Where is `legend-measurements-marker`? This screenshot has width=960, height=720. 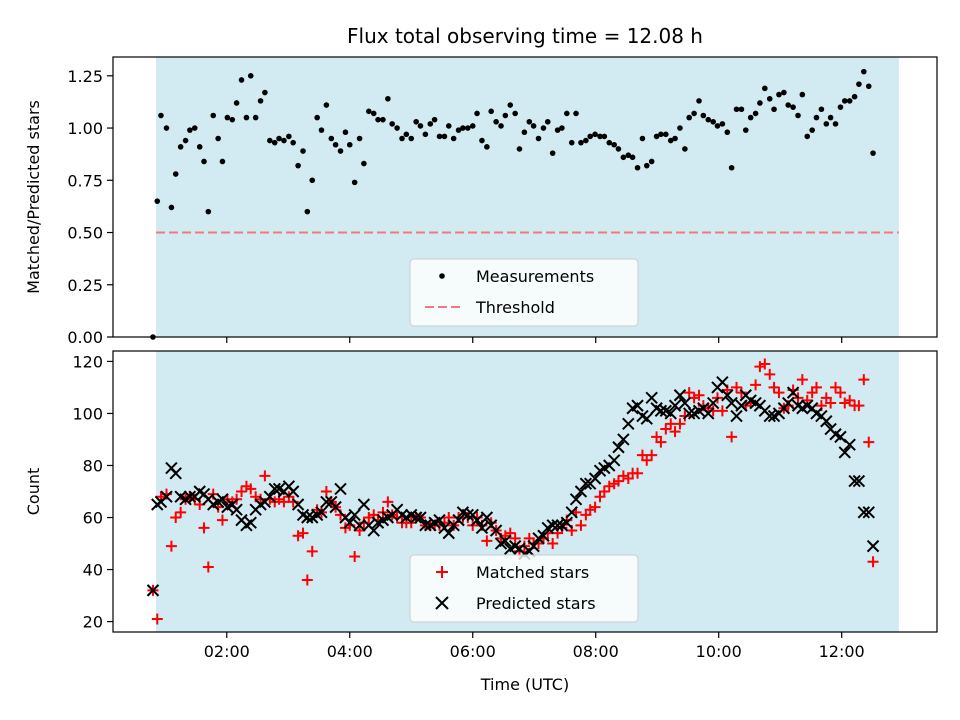 legend-measurements-marker is located at coordinates (442, 276).